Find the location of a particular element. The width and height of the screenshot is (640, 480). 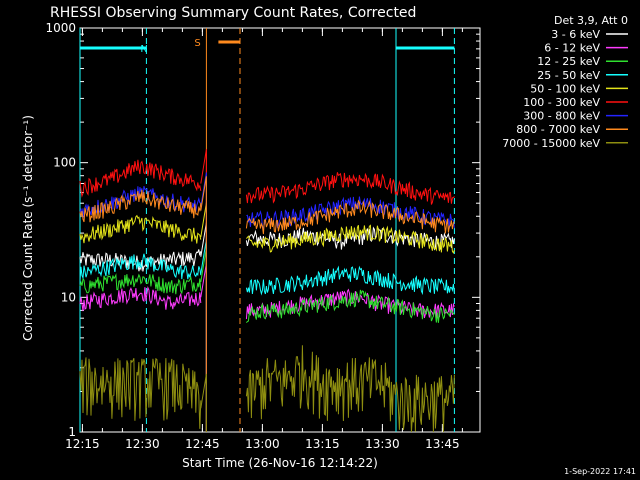

y-tick-label: 100 is located at coordinates (64, 163).